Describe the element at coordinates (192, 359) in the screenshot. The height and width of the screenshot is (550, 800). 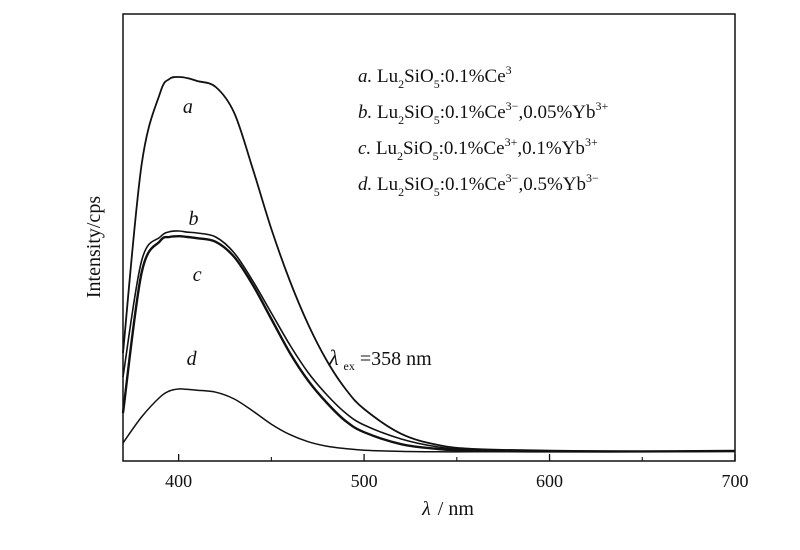
I see `curve-label-d: d` at that location.